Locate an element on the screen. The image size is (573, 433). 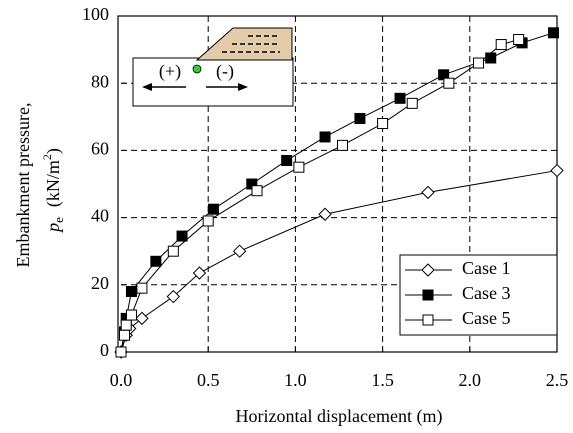
x-tick-label: 0.0 is located at coordinates (121, 380).